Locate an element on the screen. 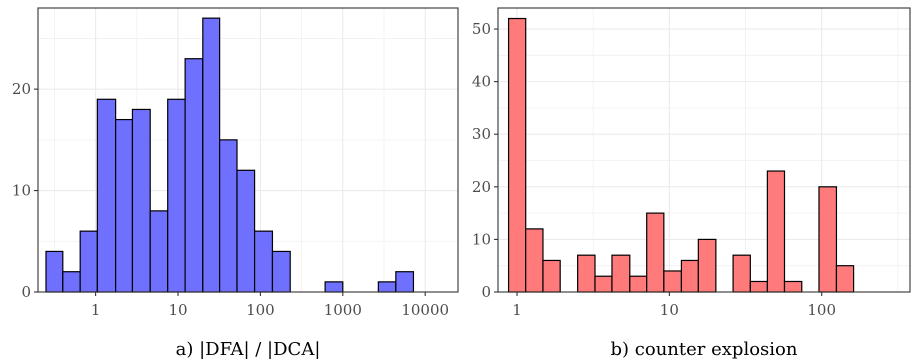  x-axis-title: a) |DFA| / |DCA| is located at coordinates (248, 349).